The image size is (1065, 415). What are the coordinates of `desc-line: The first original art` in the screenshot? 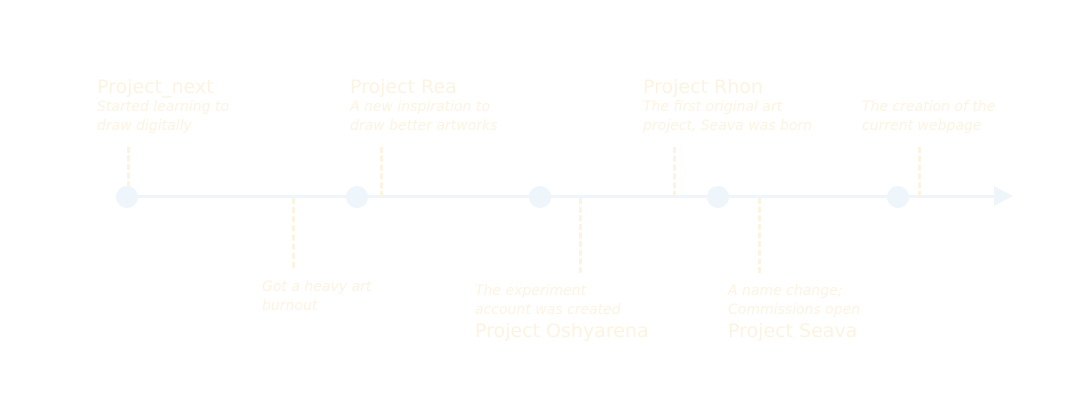 It's located at (713, 107).